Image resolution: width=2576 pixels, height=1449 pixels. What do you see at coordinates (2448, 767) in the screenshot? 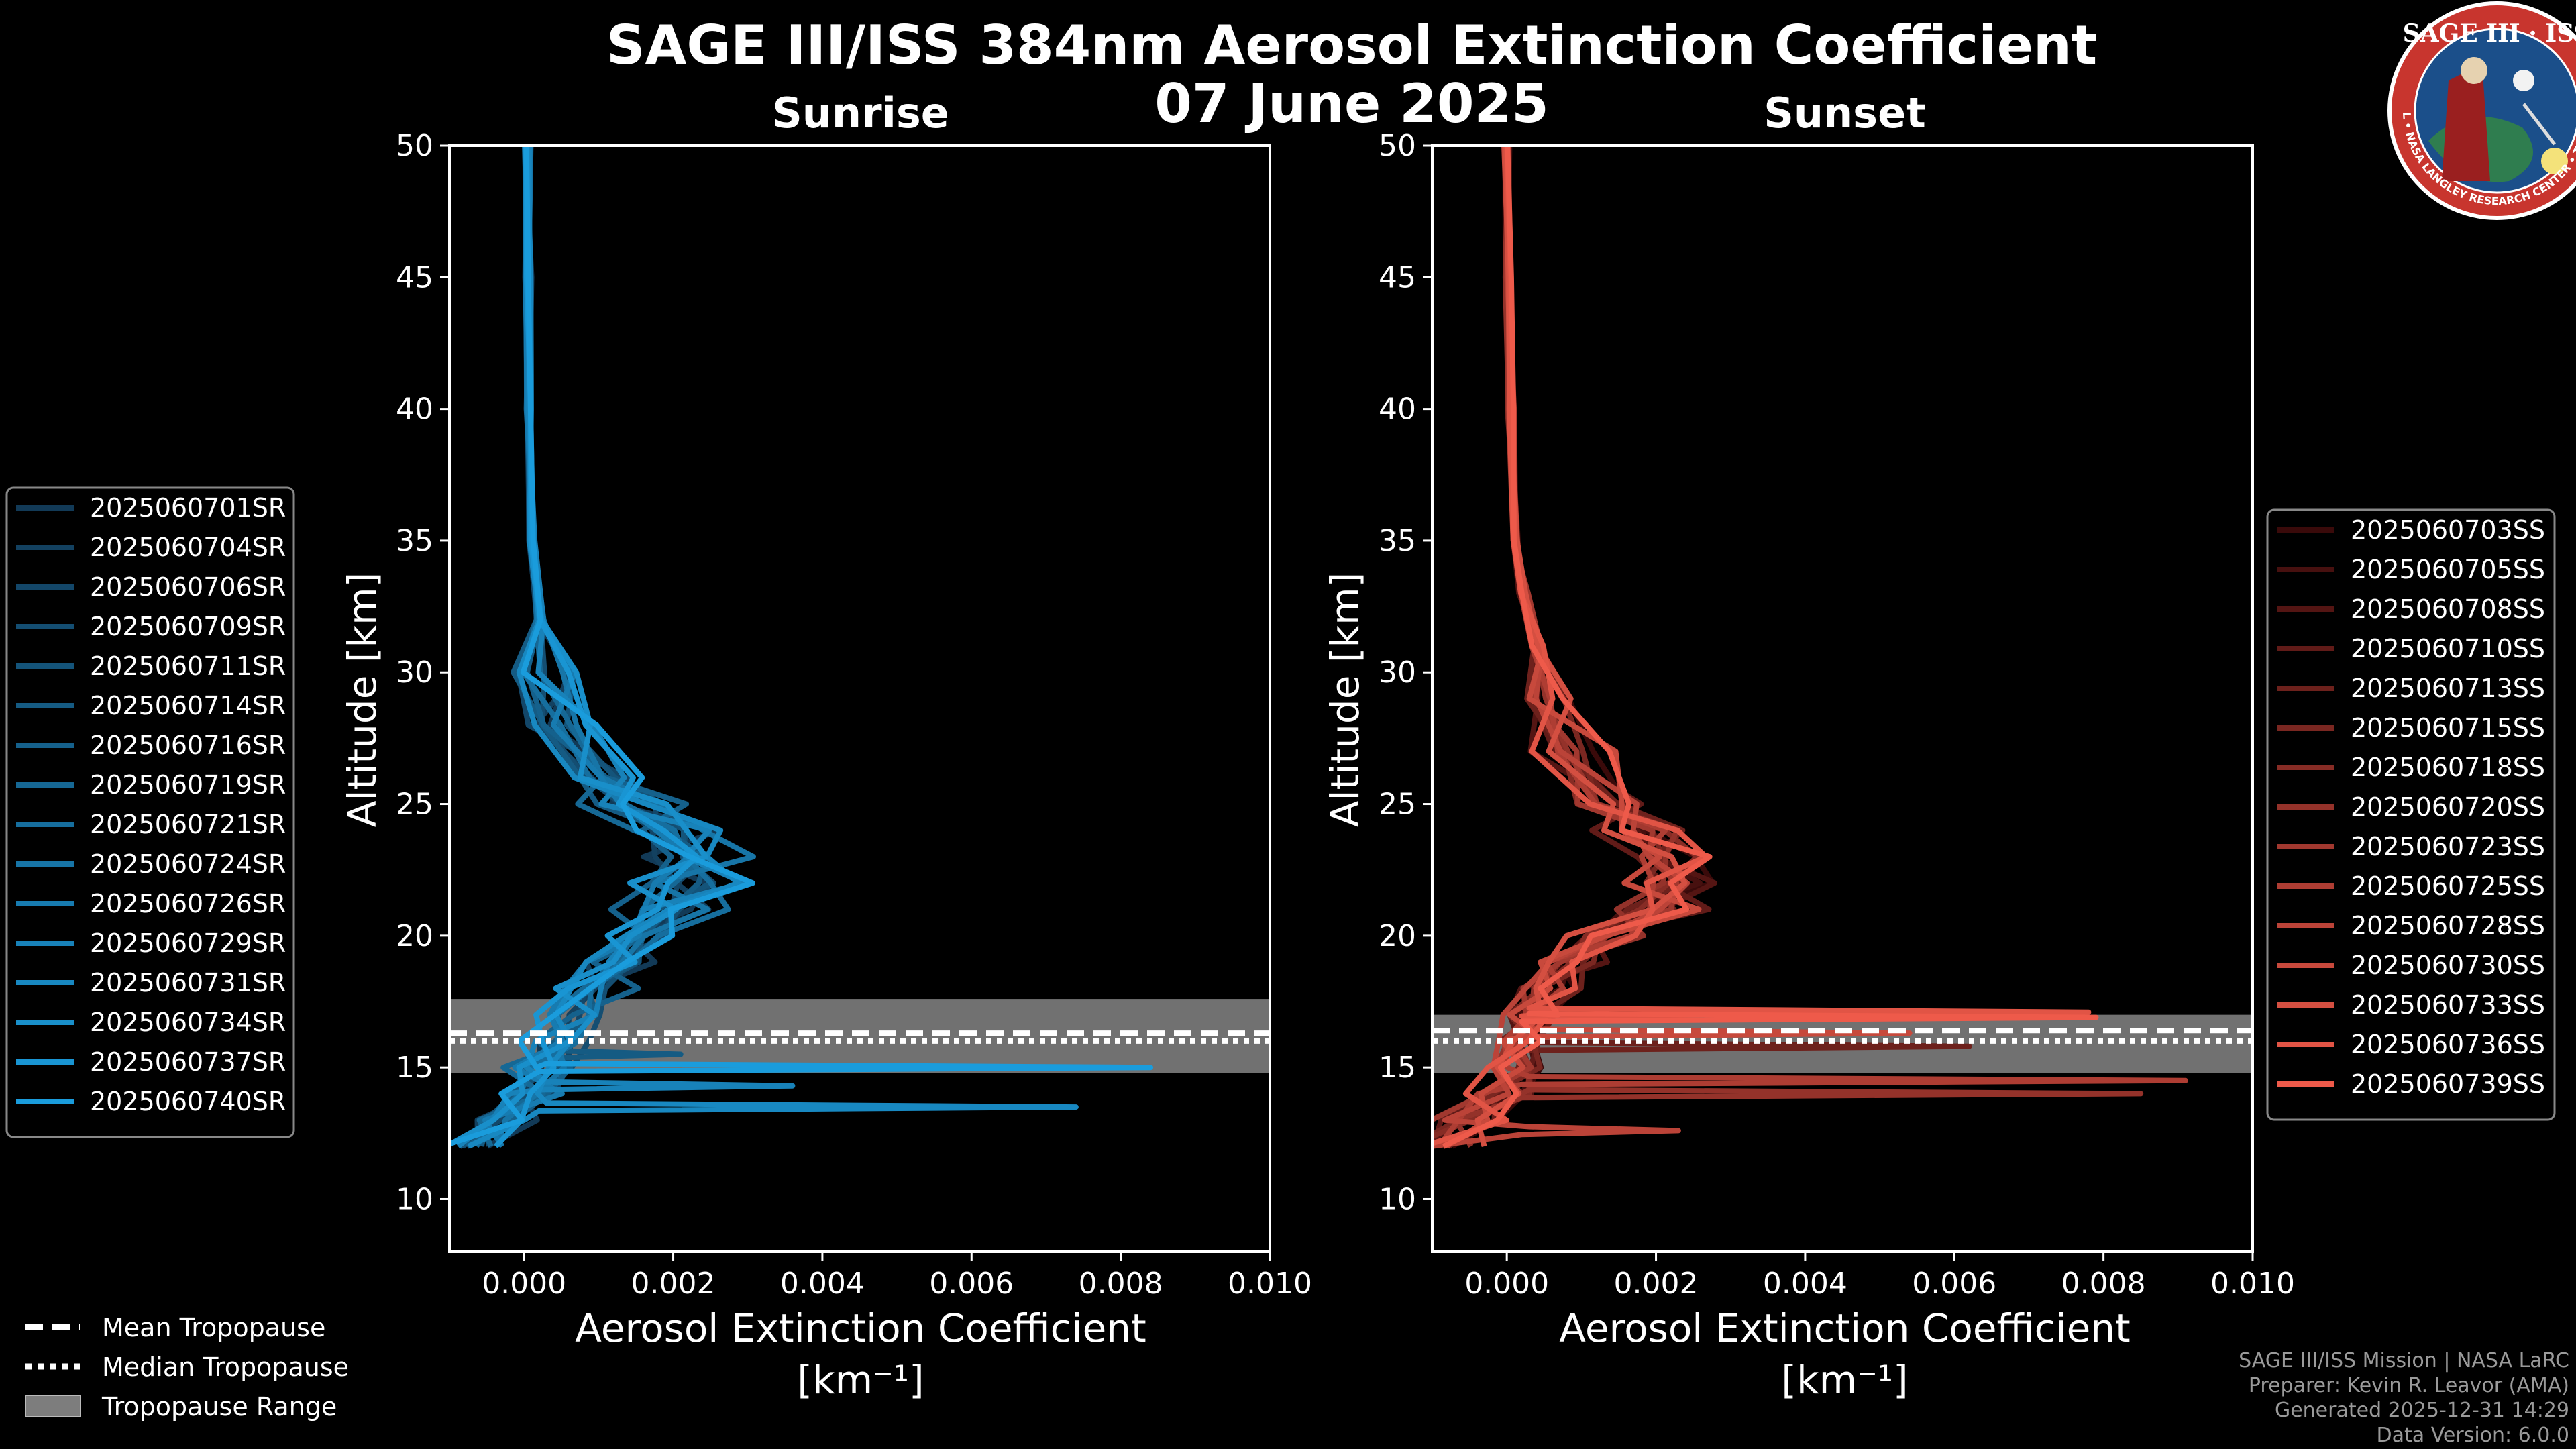
I see `legend-label-2025060718SS: 2025060718SS` at bounding box center [2448, 767].